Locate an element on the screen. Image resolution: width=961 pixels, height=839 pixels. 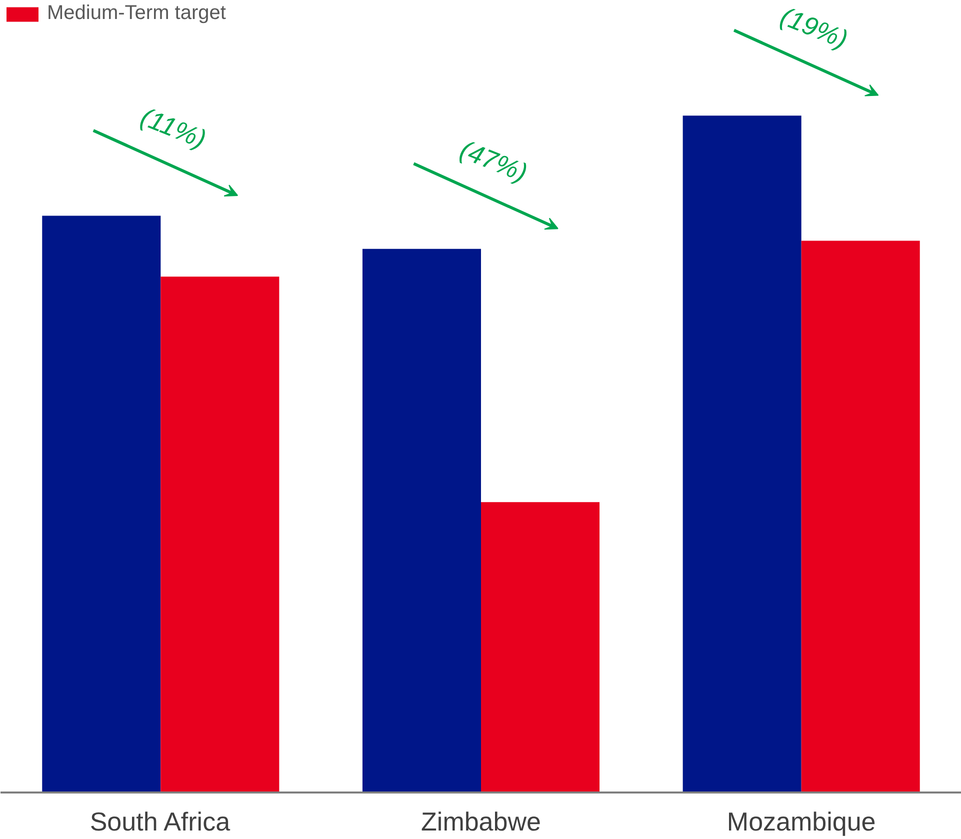
text: (19%) is located at coordinates (814, 27).